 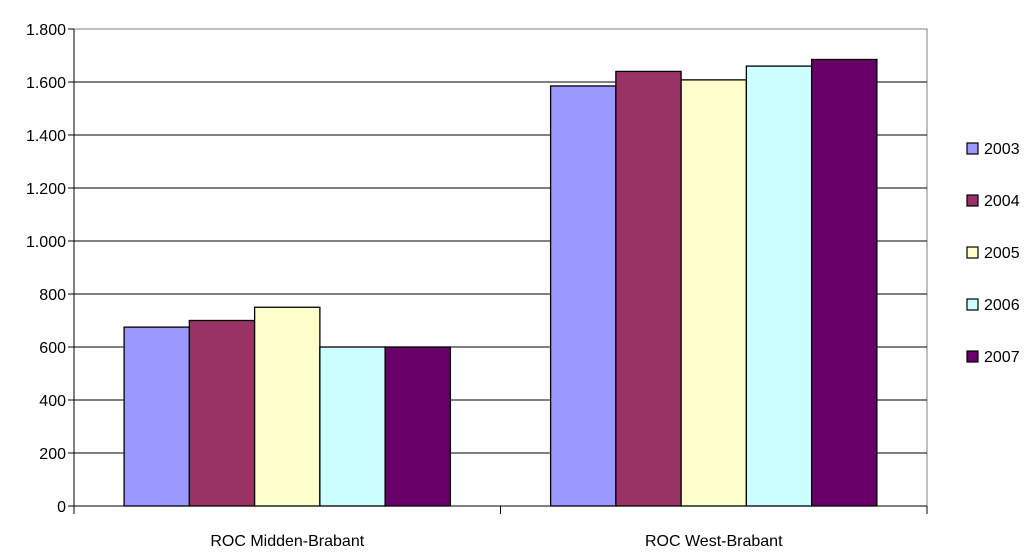 What do you see at coordinates (1002, 305) in the screenshot?
I see `legend-label: 2006` at bounding box center [1002, 305].